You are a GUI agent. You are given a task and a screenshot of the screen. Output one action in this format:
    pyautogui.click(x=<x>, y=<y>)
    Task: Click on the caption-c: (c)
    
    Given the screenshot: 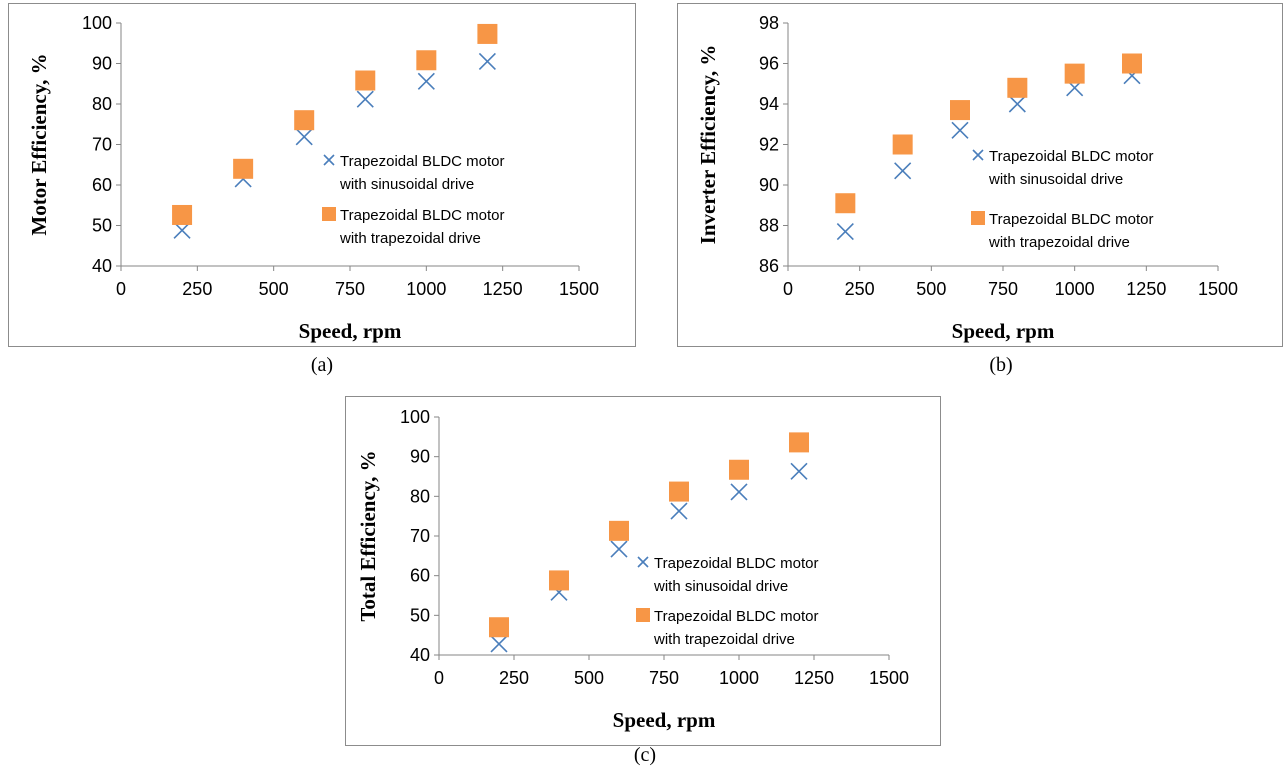 What is the action you would take?
    pyautogui.click(x=645, y=755)
    